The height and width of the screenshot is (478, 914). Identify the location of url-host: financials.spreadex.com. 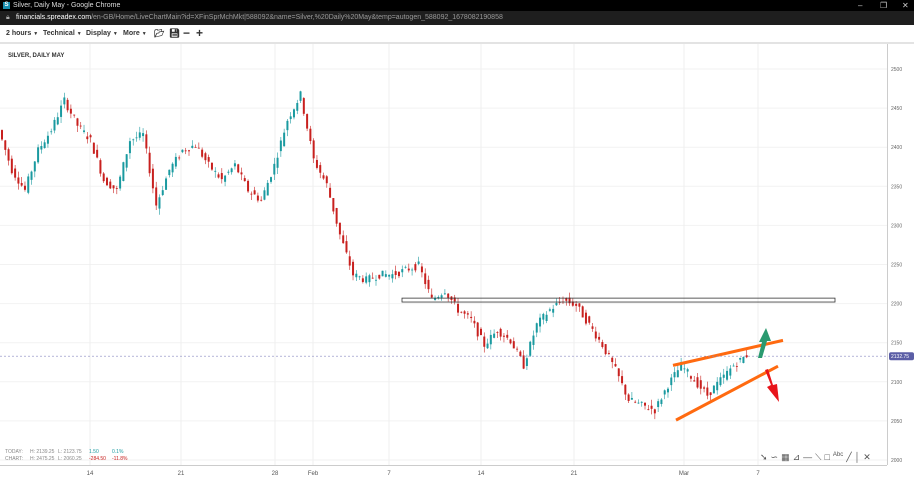
(54, 17).